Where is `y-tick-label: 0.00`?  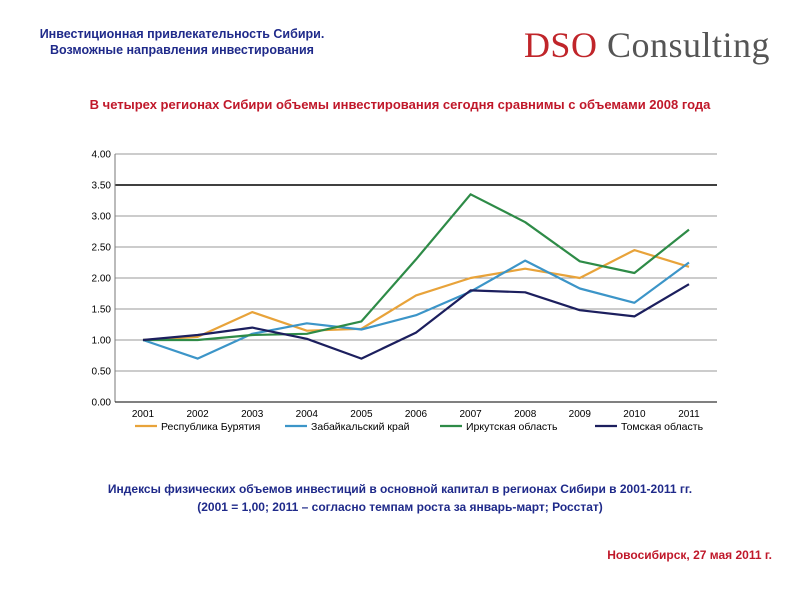 y-tick-label: 0.00 is located at coordinates (102, 403).